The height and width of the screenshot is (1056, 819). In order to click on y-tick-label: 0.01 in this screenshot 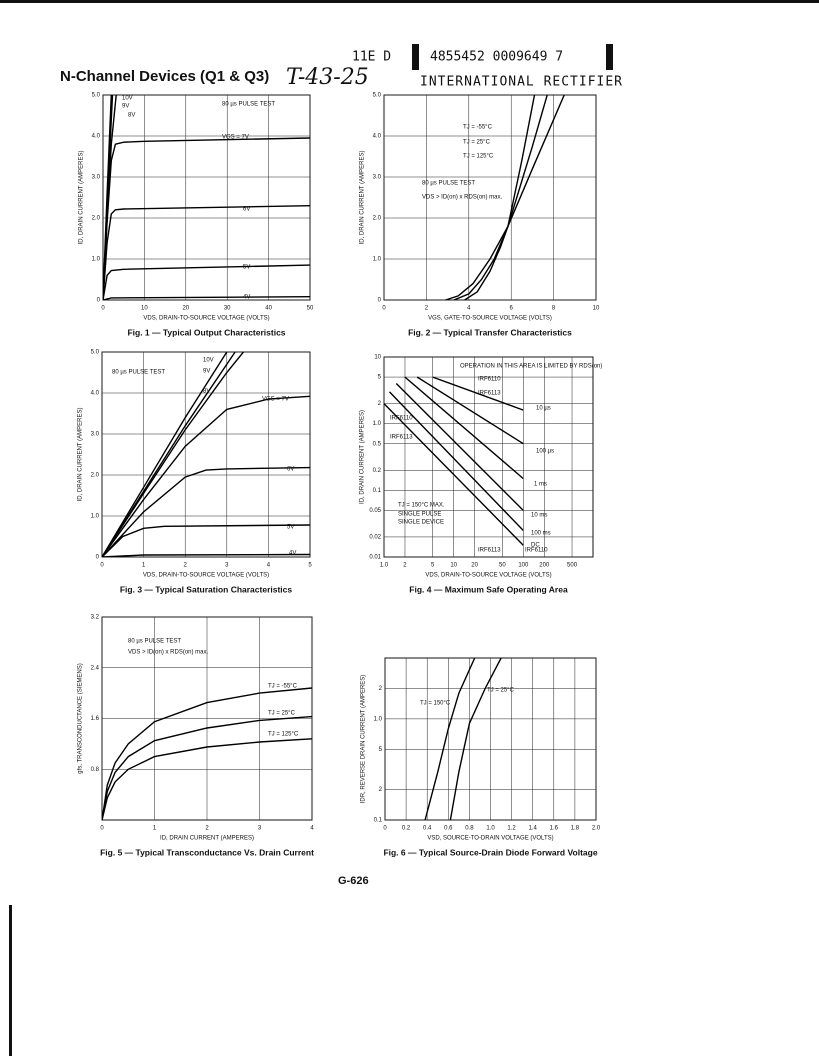, I will do `click(375, 558)`.